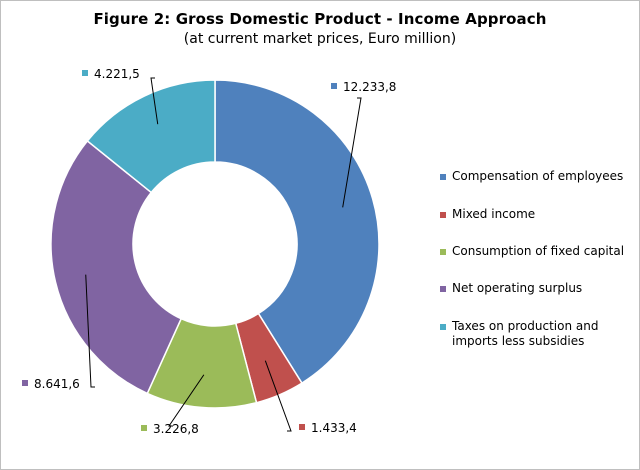  Describe the element at coordinates (144, 428) in the screenshot. I see `data-label-marker-consumption-of-fixed-capital` at that location.